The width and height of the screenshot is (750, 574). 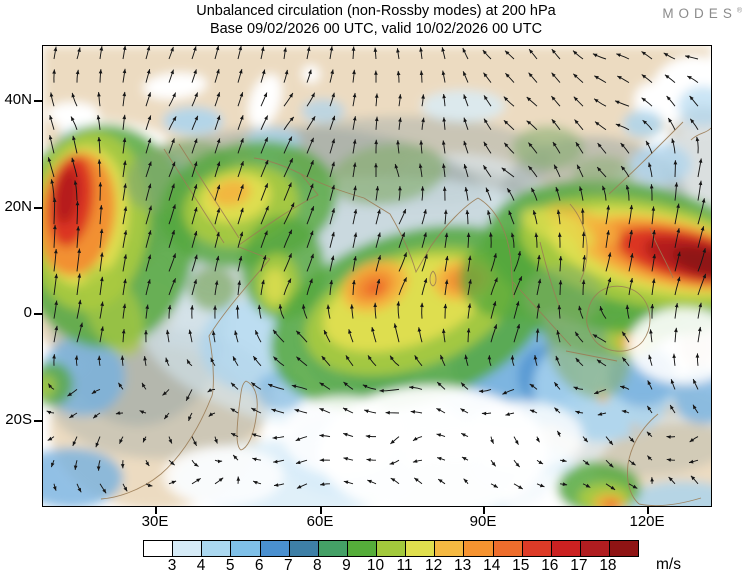 What do you see at coordinates (404, 565) in the screenshot?
I see `colorbar-tick-label: 11` at bounding box center [404, 565].